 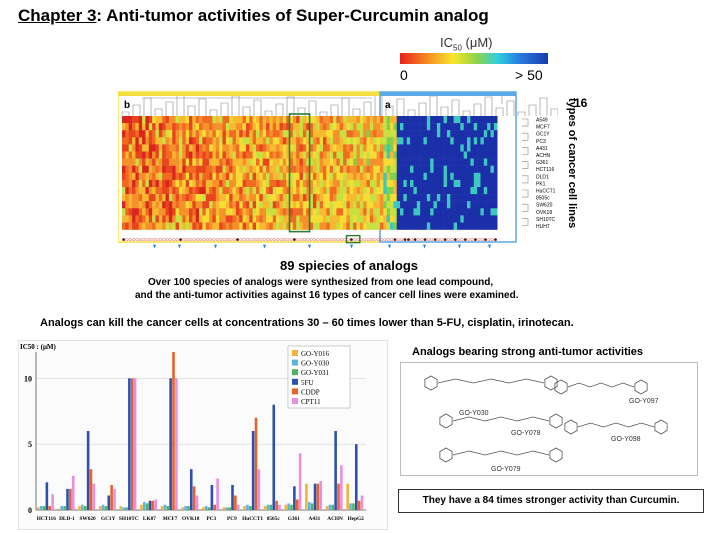 What do you see at coordinates (544, 213) in the screenshot?
I see `row-label: OVK18` at bounding box center [544, 213].